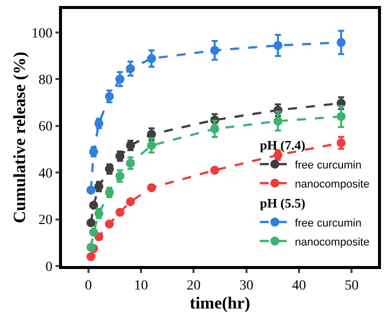 This screenshot has height=318, width=387. What do you see at coordinates (283, 145) in the screenshot?
I see `annotation: pH (7.4)` at bounding box center [283, 145].